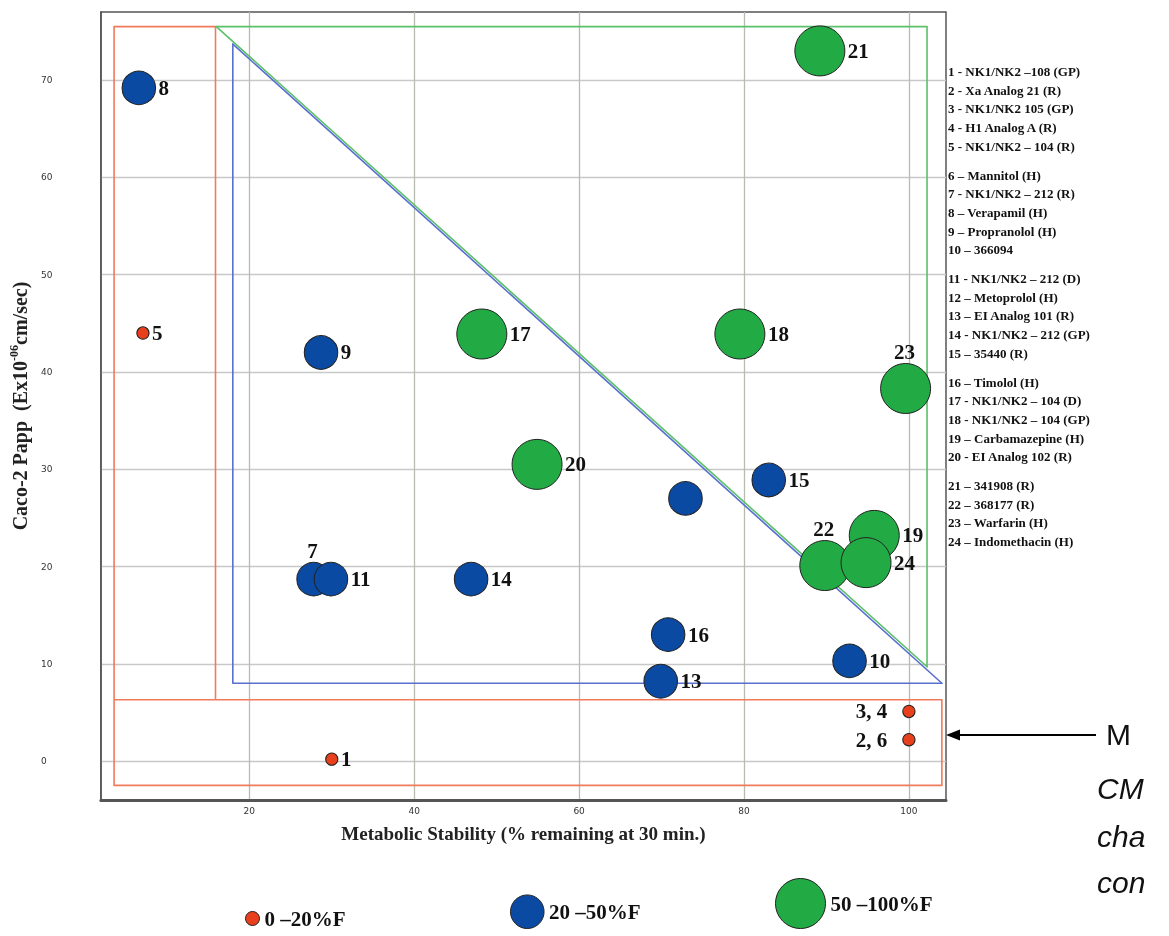 The height and width of the screenshot is (936, 1169). I want to click on text: 6 – Mannitol (H), so click(995, 175).